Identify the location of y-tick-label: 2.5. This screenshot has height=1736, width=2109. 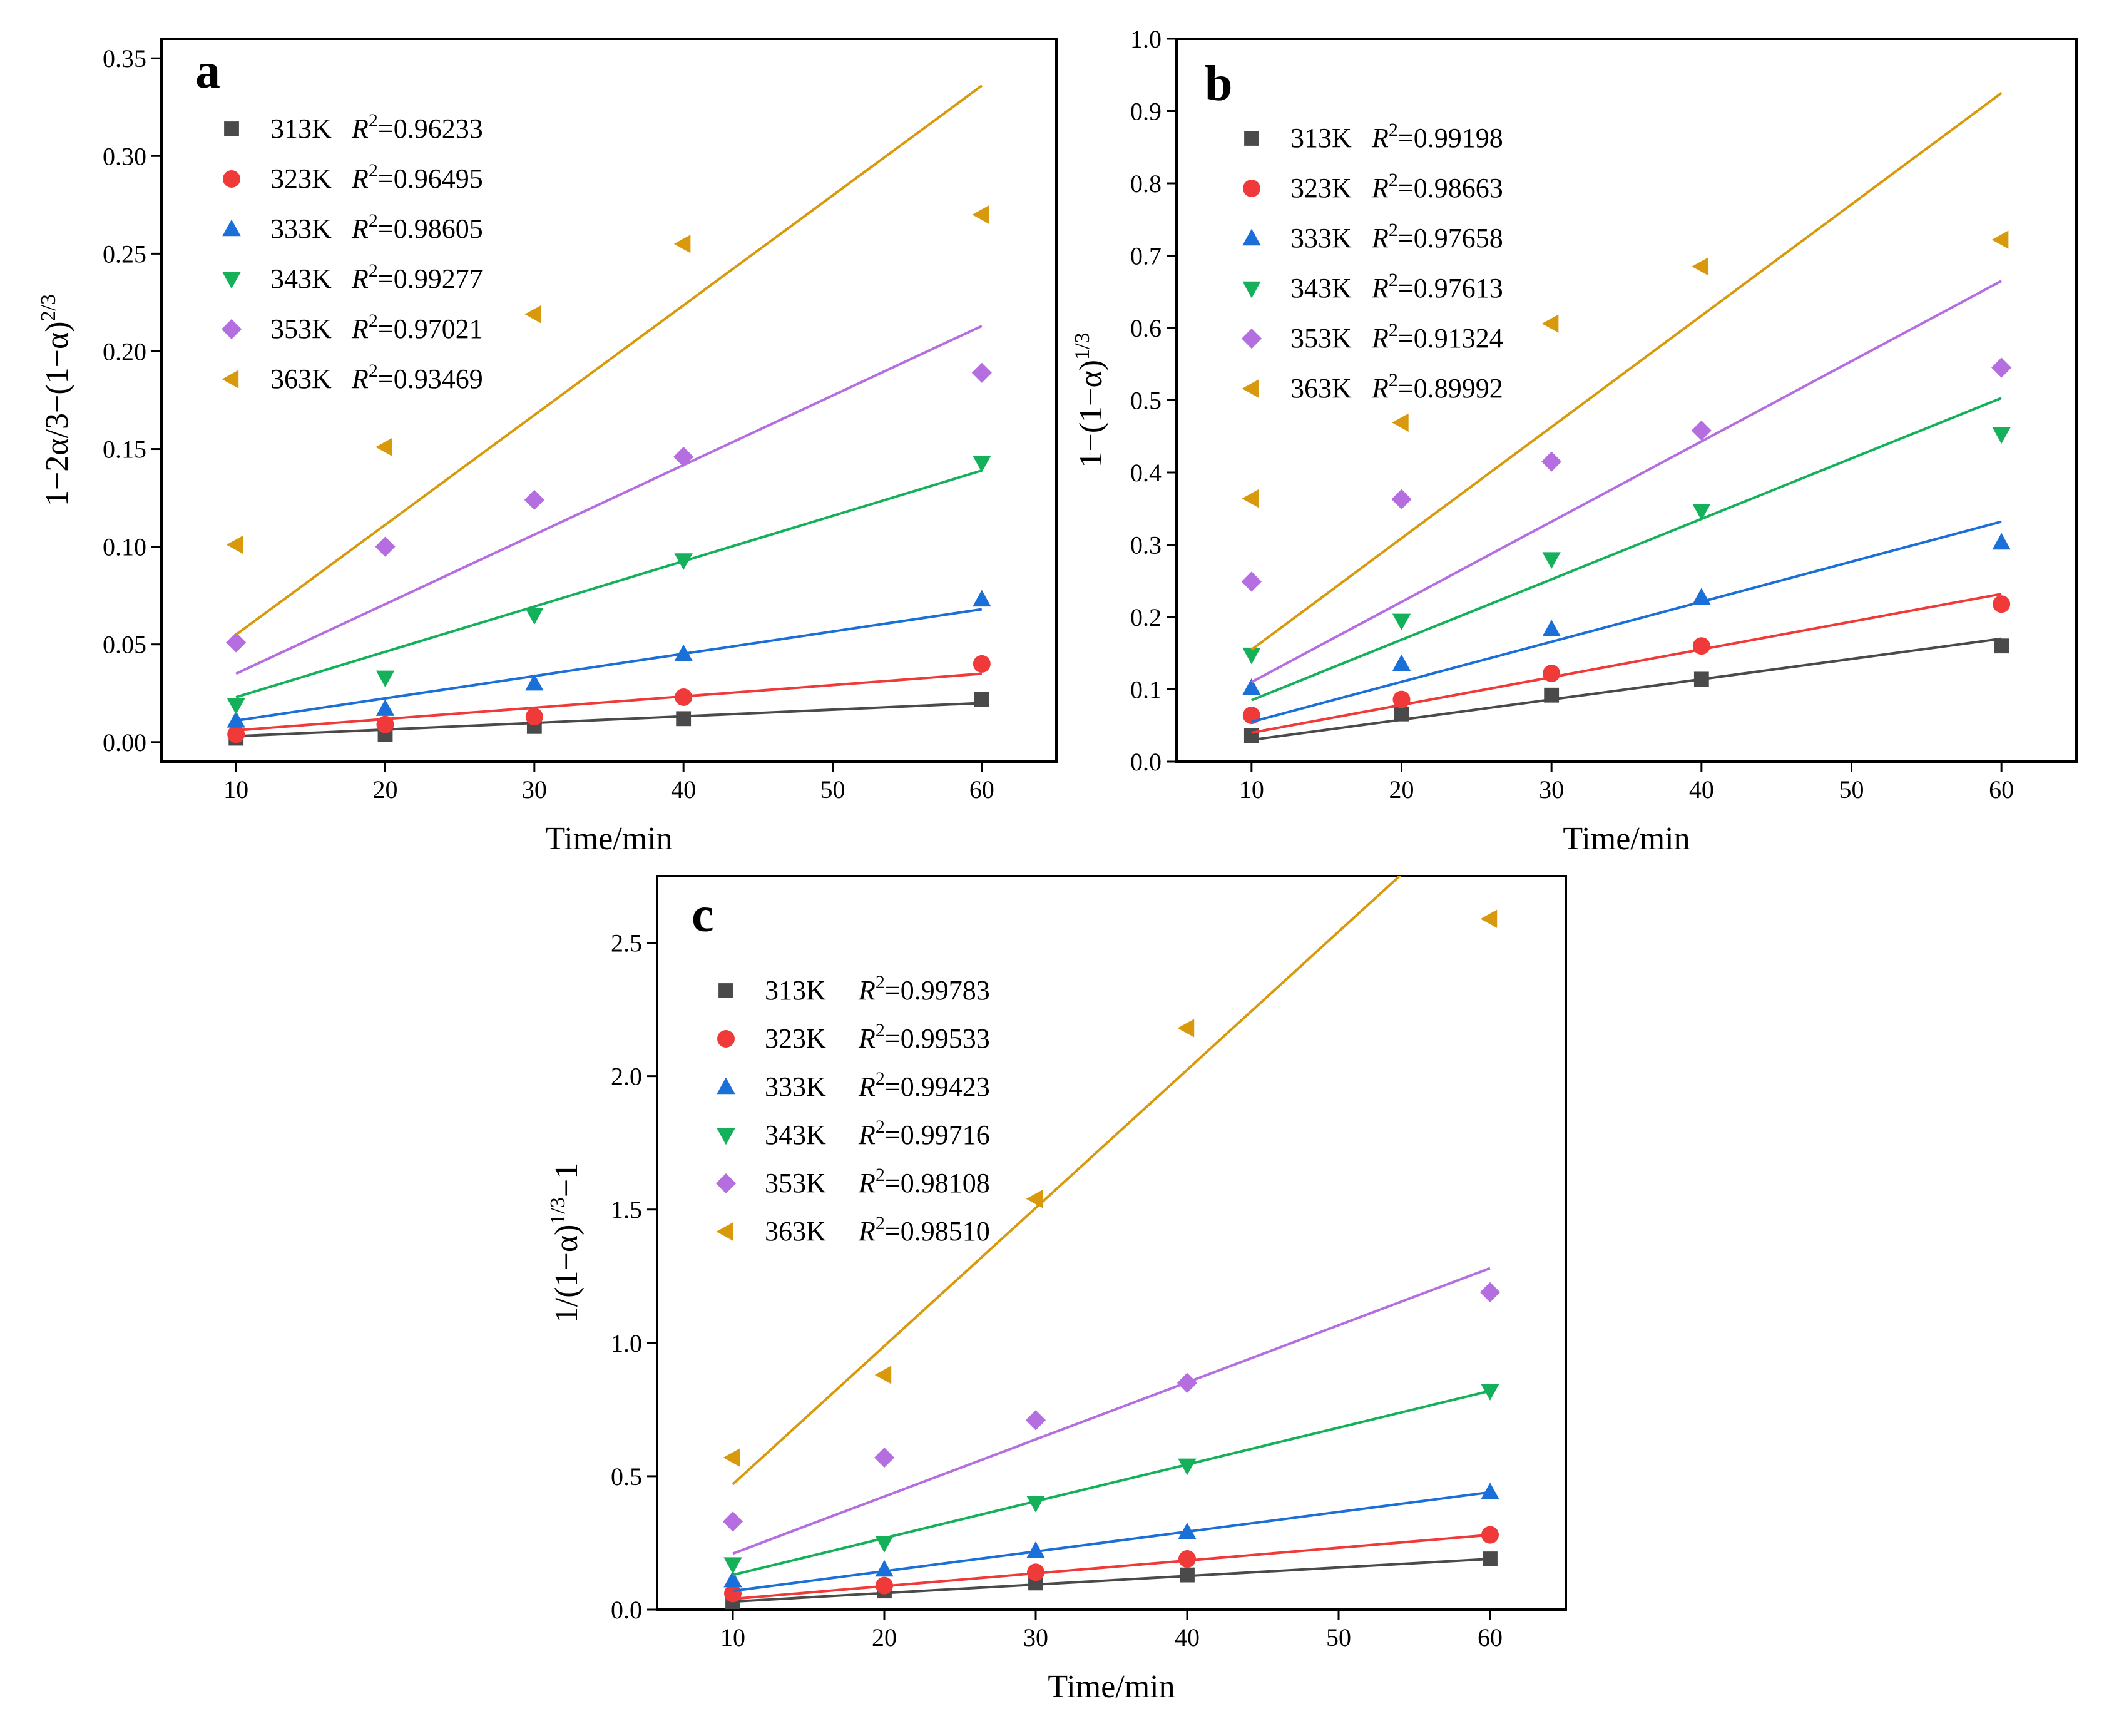
(626, 943).